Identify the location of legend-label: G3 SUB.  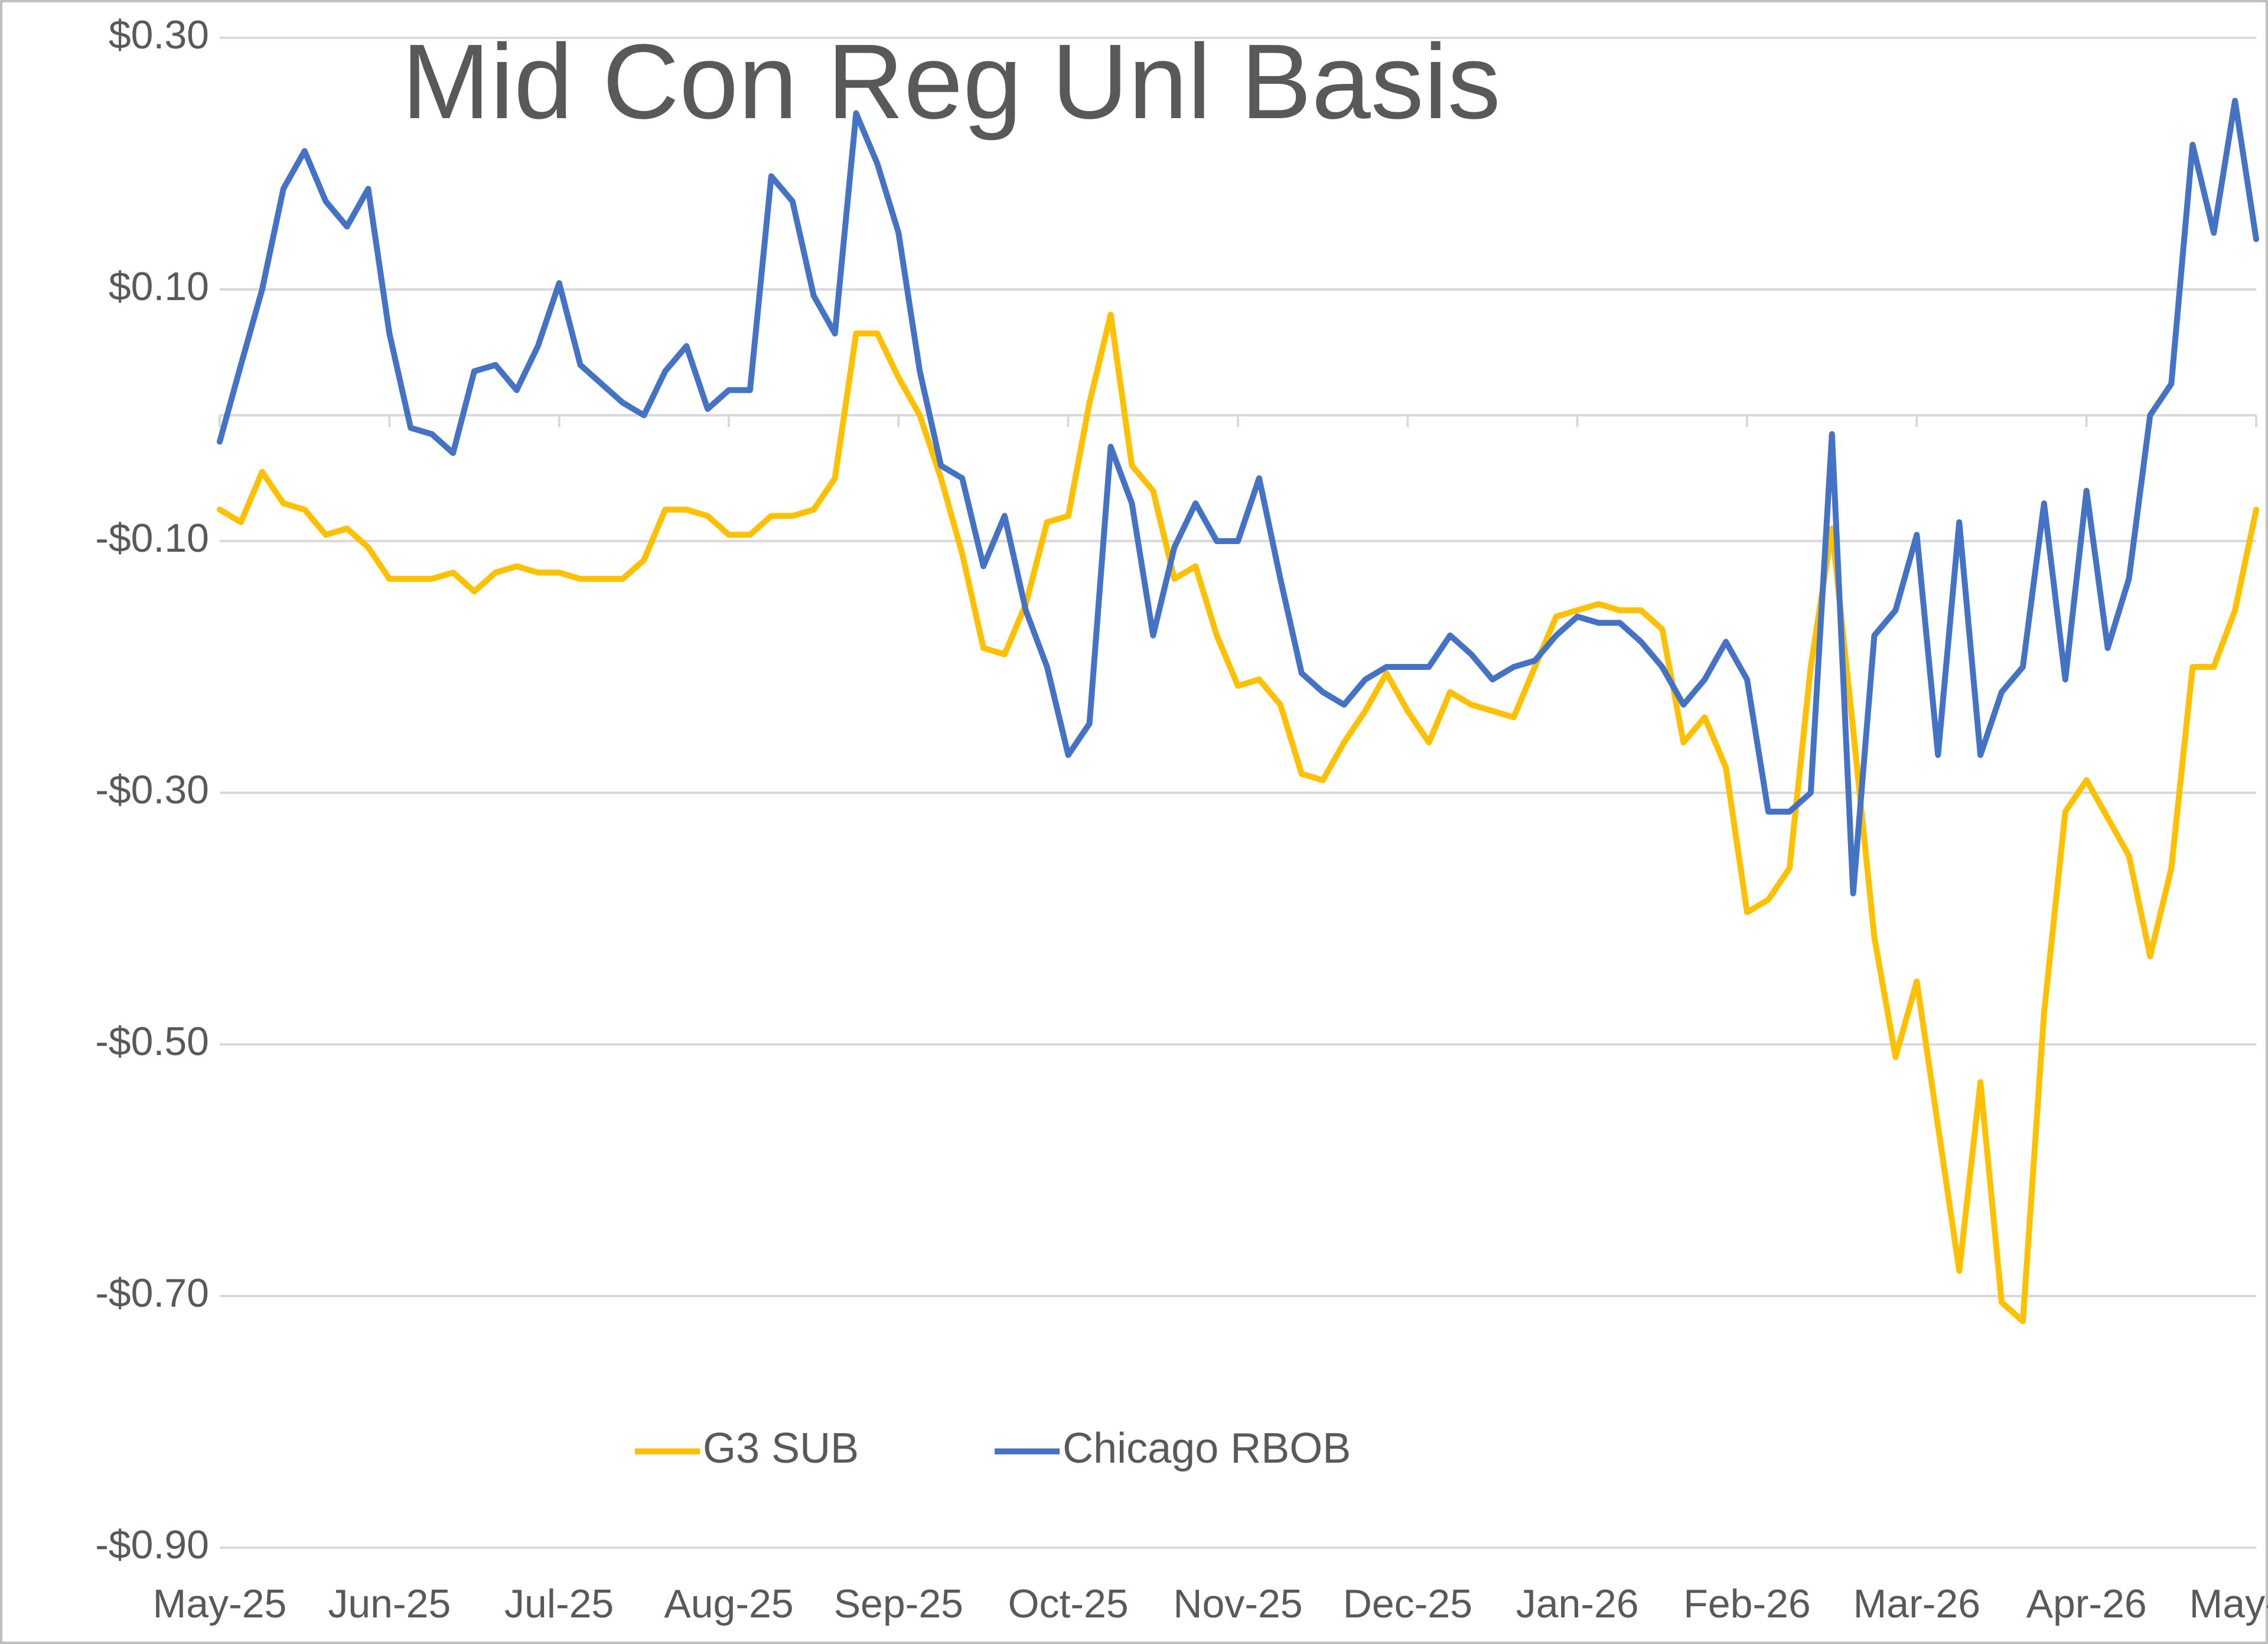
(781, 1448).